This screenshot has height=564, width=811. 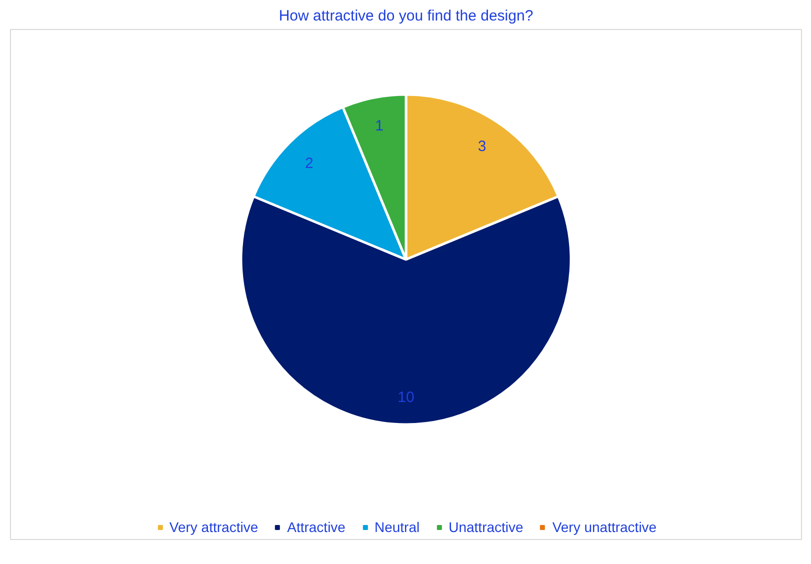 What do you see at coordinates (213, 527) in the screenshot?
I see `legend-label: Very attractive` at bounding box center [213, 527].